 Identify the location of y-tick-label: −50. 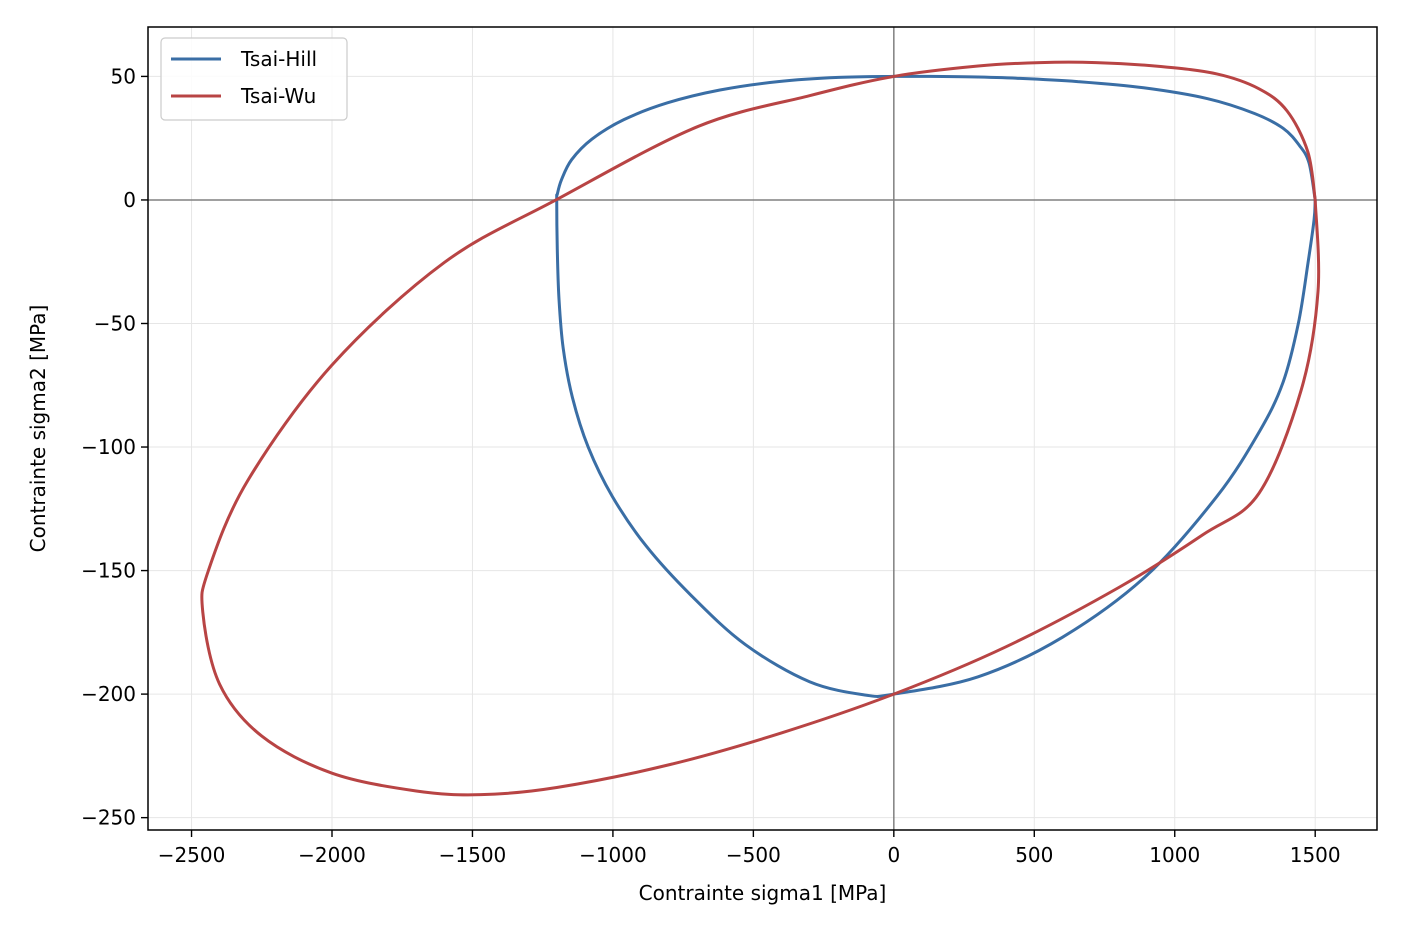
(115, 323).